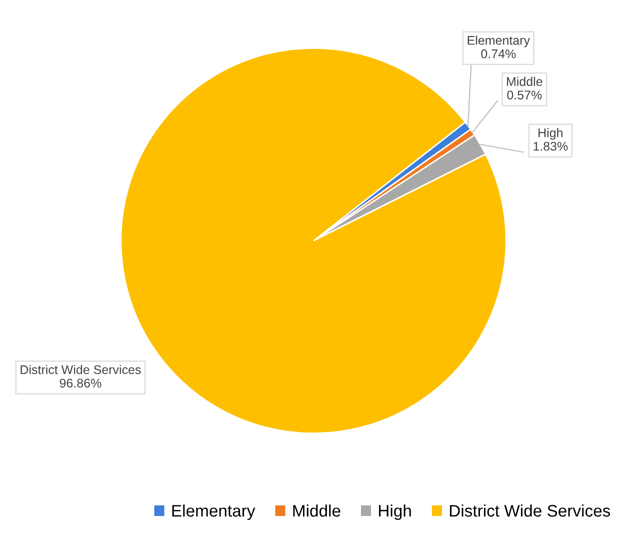 Image resolution: width=627 pixels, height=535 pixels. Describe the element at coordinates (498, 53) in the screenshot. I see `data-label: 0.74%` at that location.